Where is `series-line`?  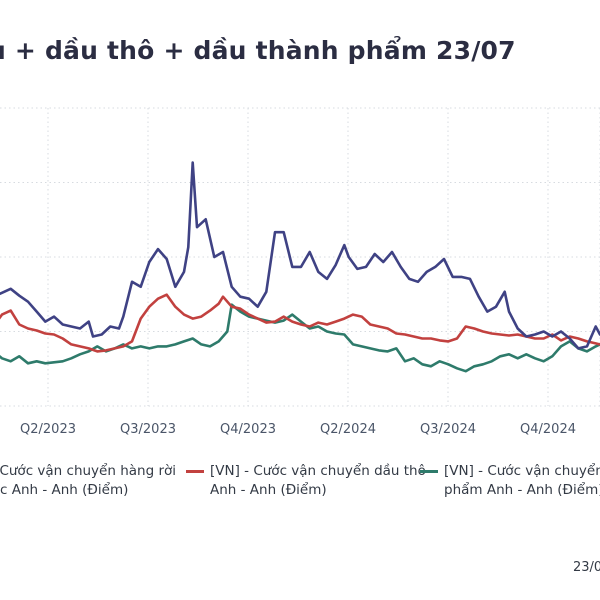 series-line is located at coordinates (300, 323).